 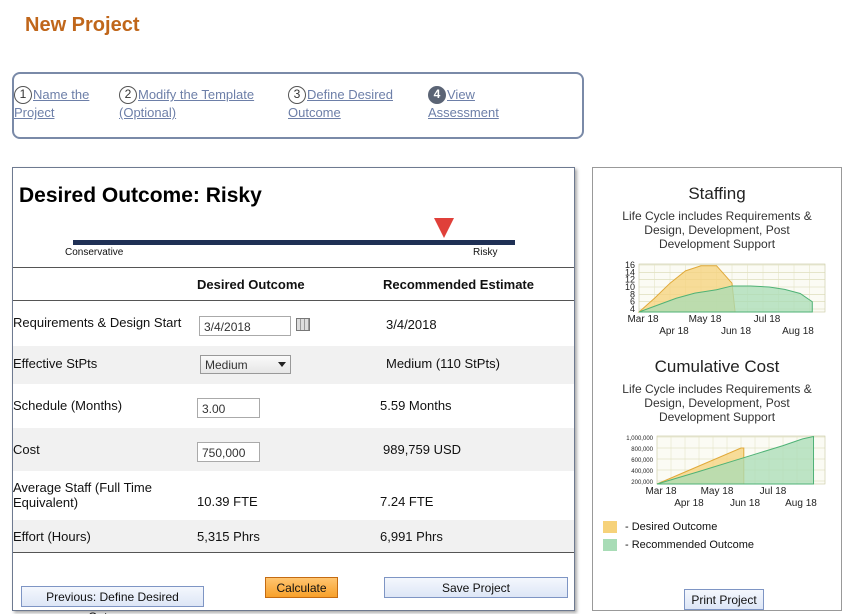 I want to click on recommended-value: 7.24 FTE, so click(x=407, y=501).